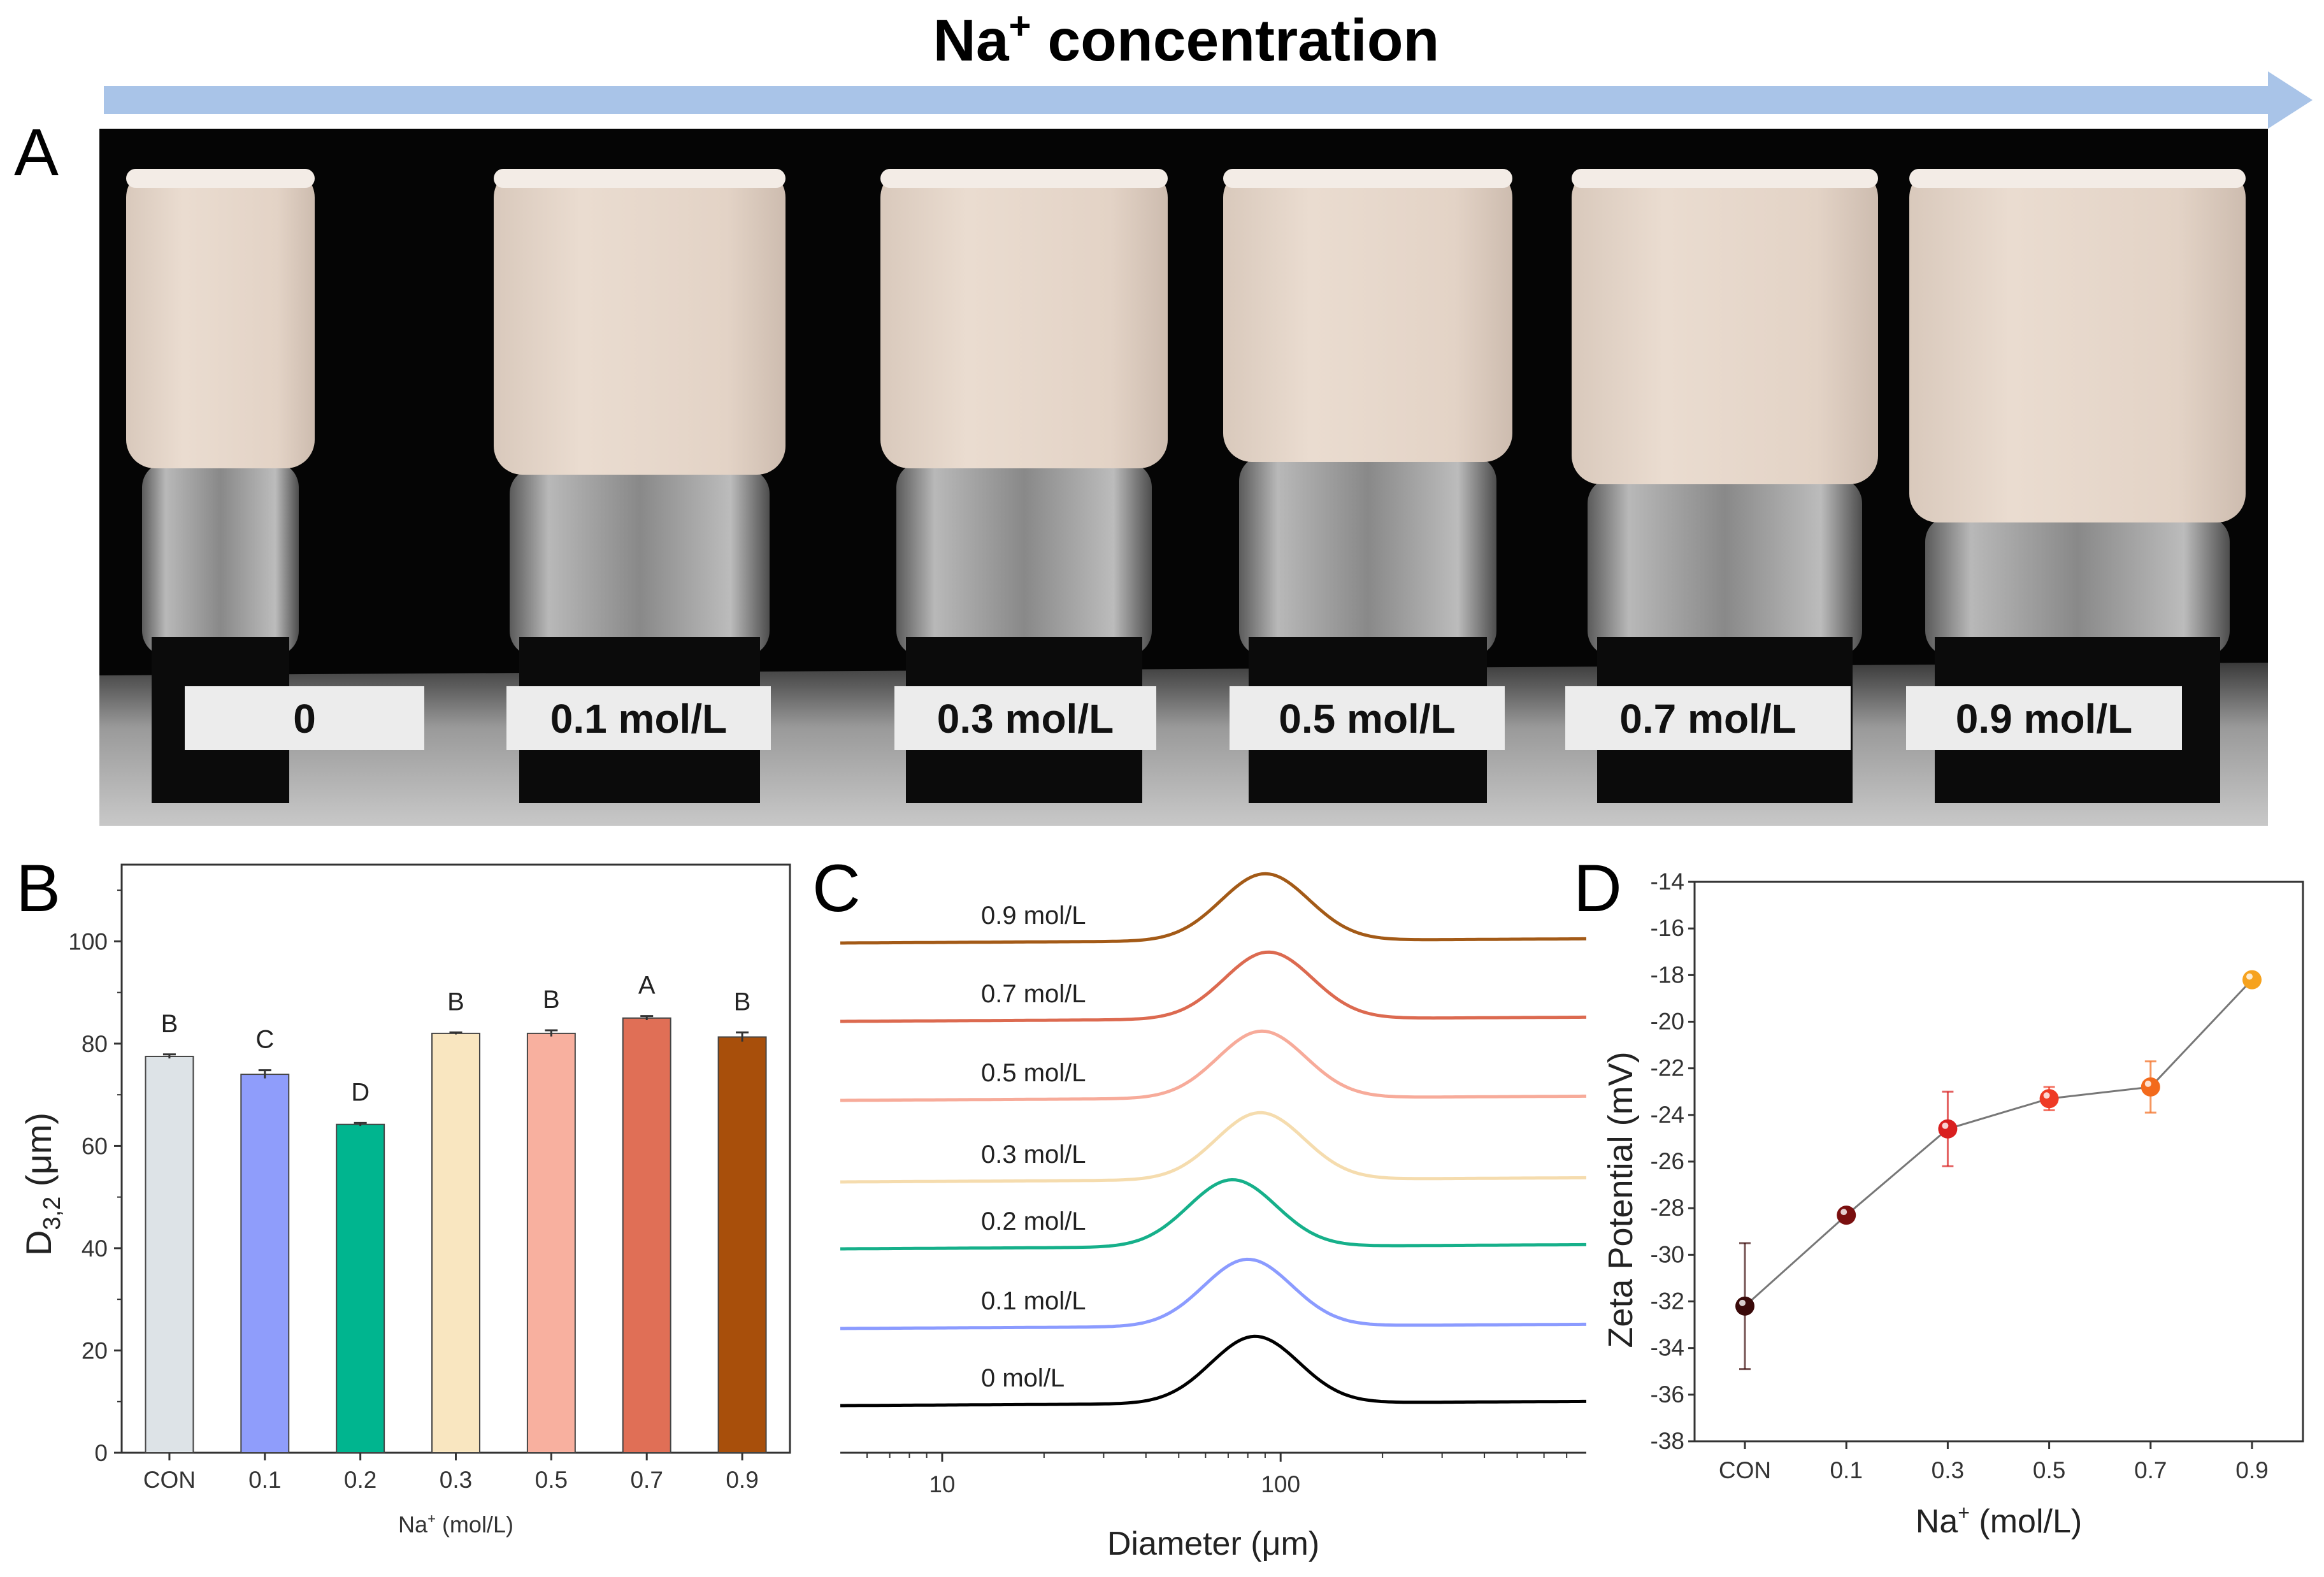 The width and height of the screenshot is (2324, 1577). I want to click on y-tick-label: -24, so click(1668, 1115).